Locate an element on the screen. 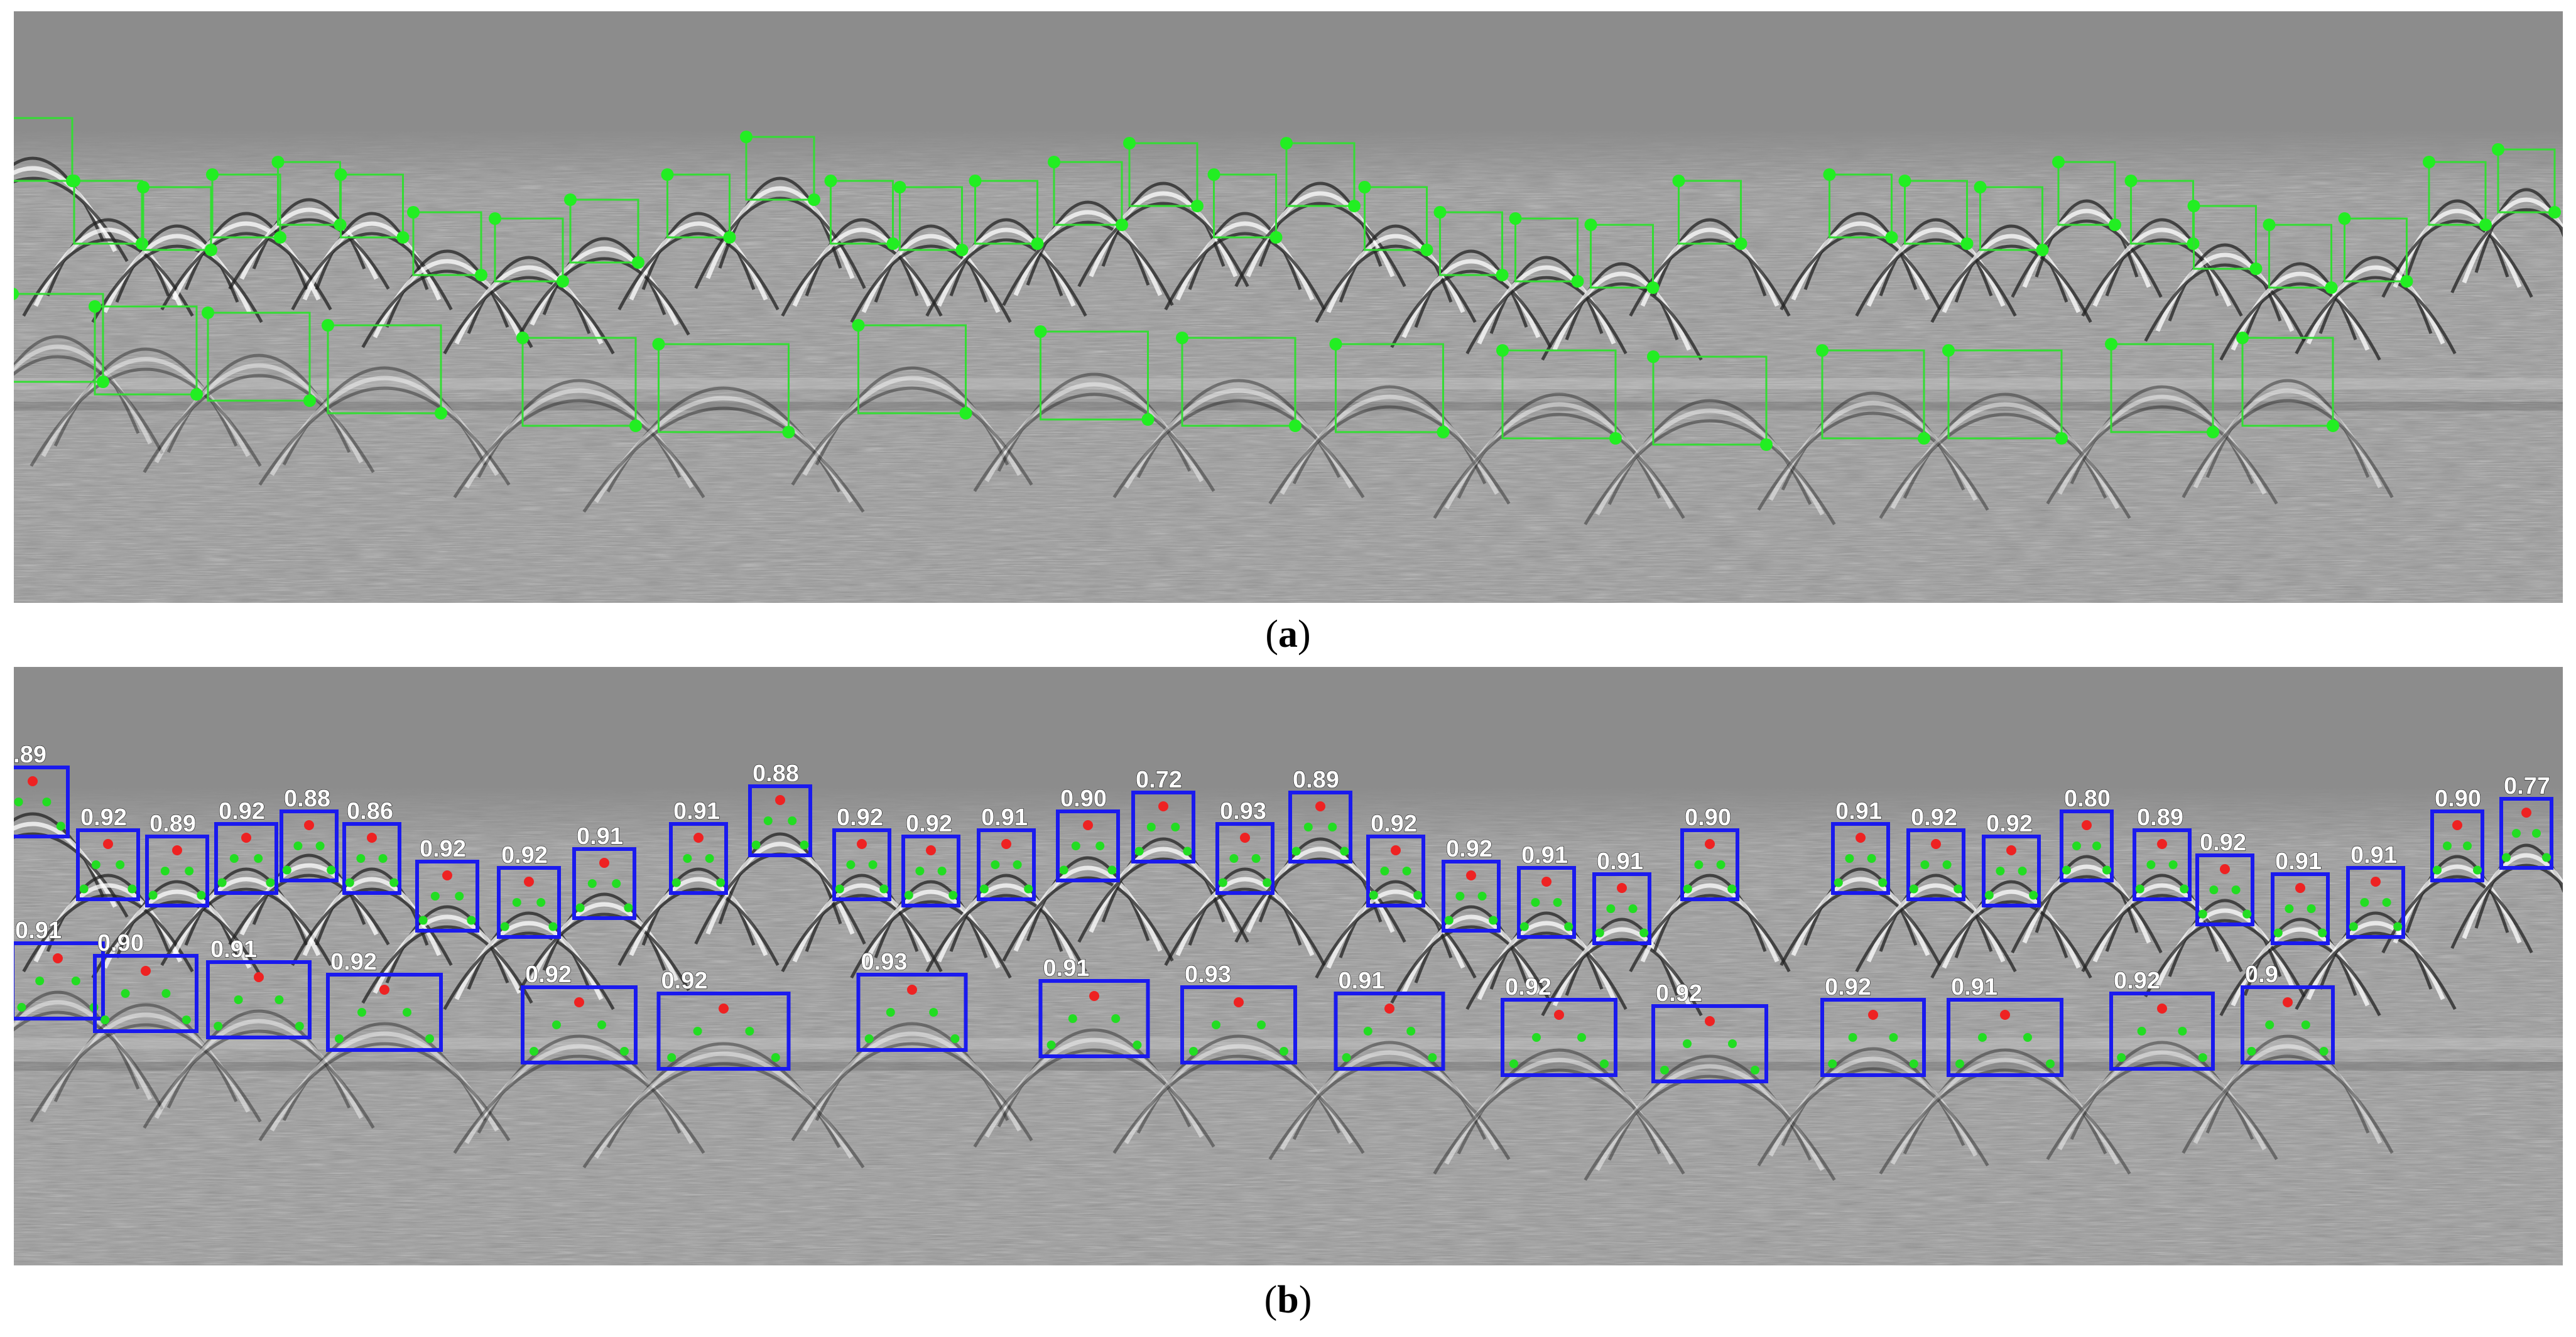 Image resolution: width=2576 pixels, height=1337 pixels. confidence-score: 0.88 is located at coordinates (776, 774).